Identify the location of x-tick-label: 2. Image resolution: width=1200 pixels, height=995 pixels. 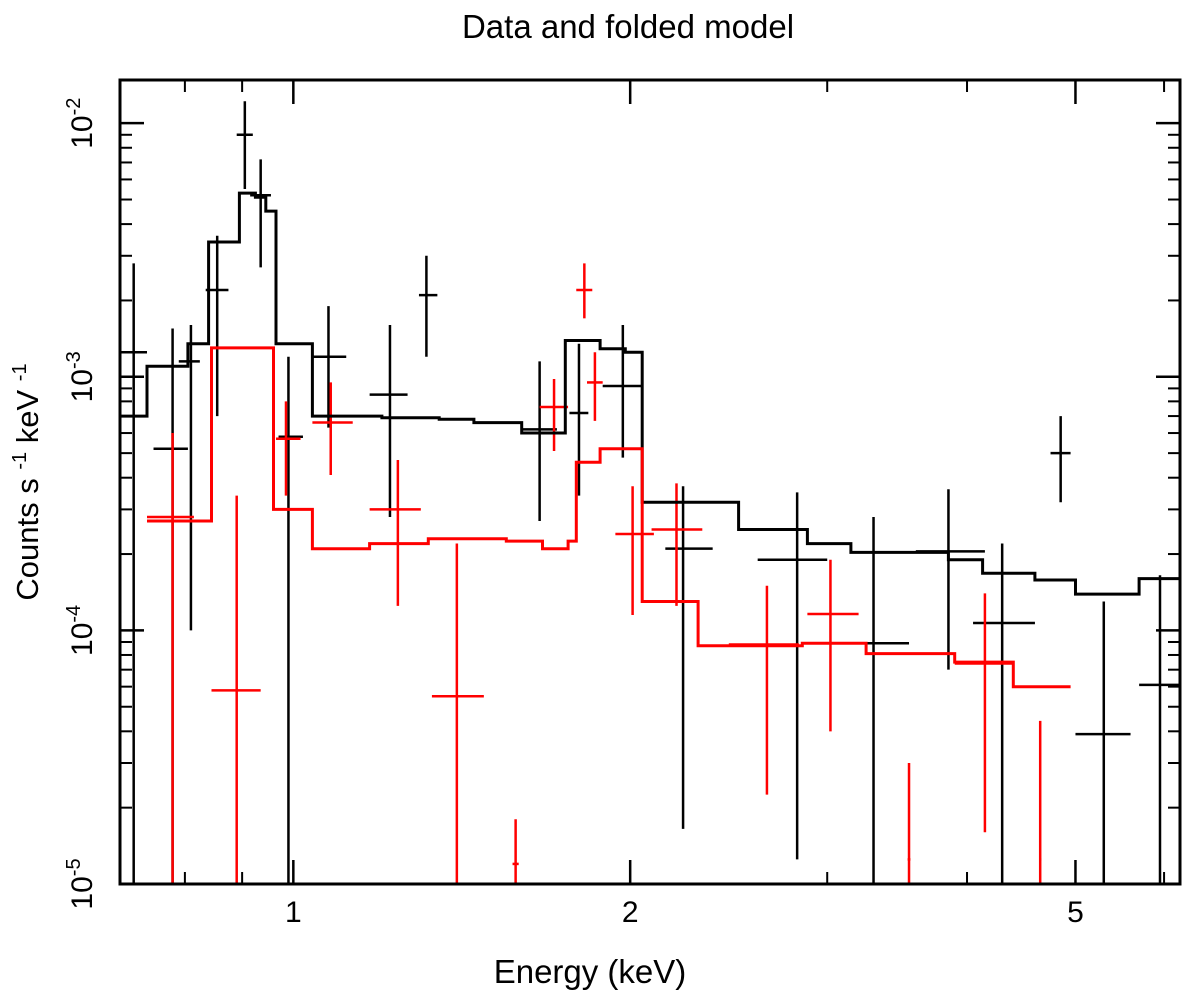
(630, 912).